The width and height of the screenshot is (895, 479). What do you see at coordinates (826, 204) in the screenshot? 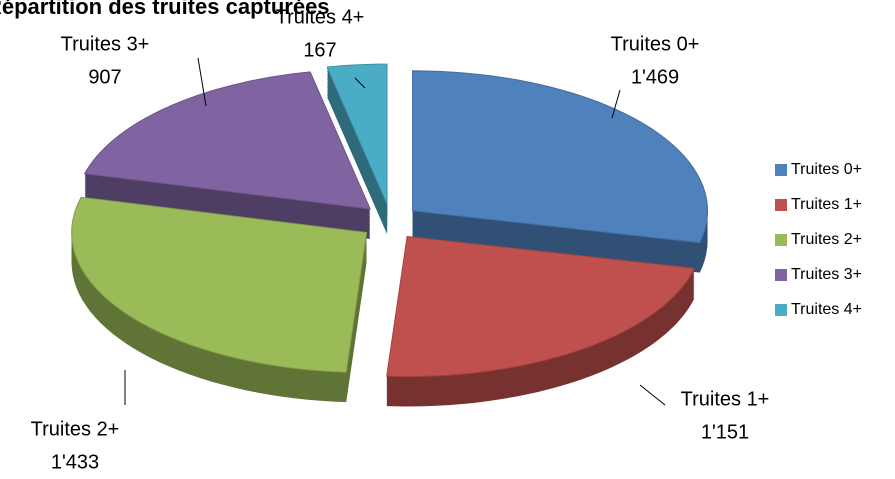
I see `legend-label: Truites 1+` at bounding box center [826, 204].